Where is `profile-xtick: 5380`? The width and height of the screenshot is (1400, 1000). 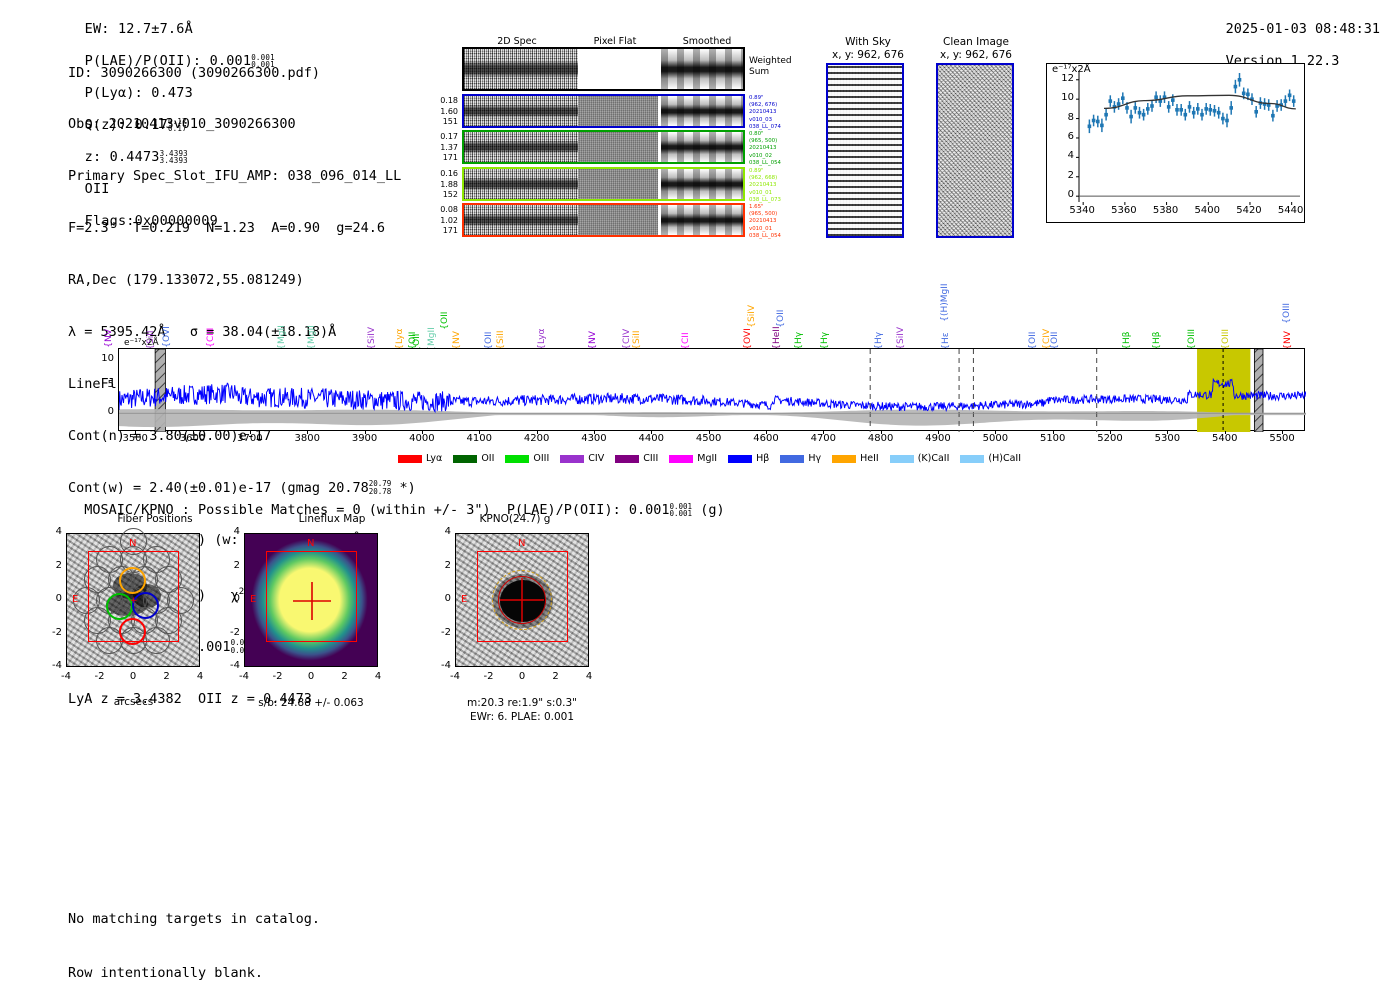
profile-xtick: 5380 is located at coordinates (1165, 210).